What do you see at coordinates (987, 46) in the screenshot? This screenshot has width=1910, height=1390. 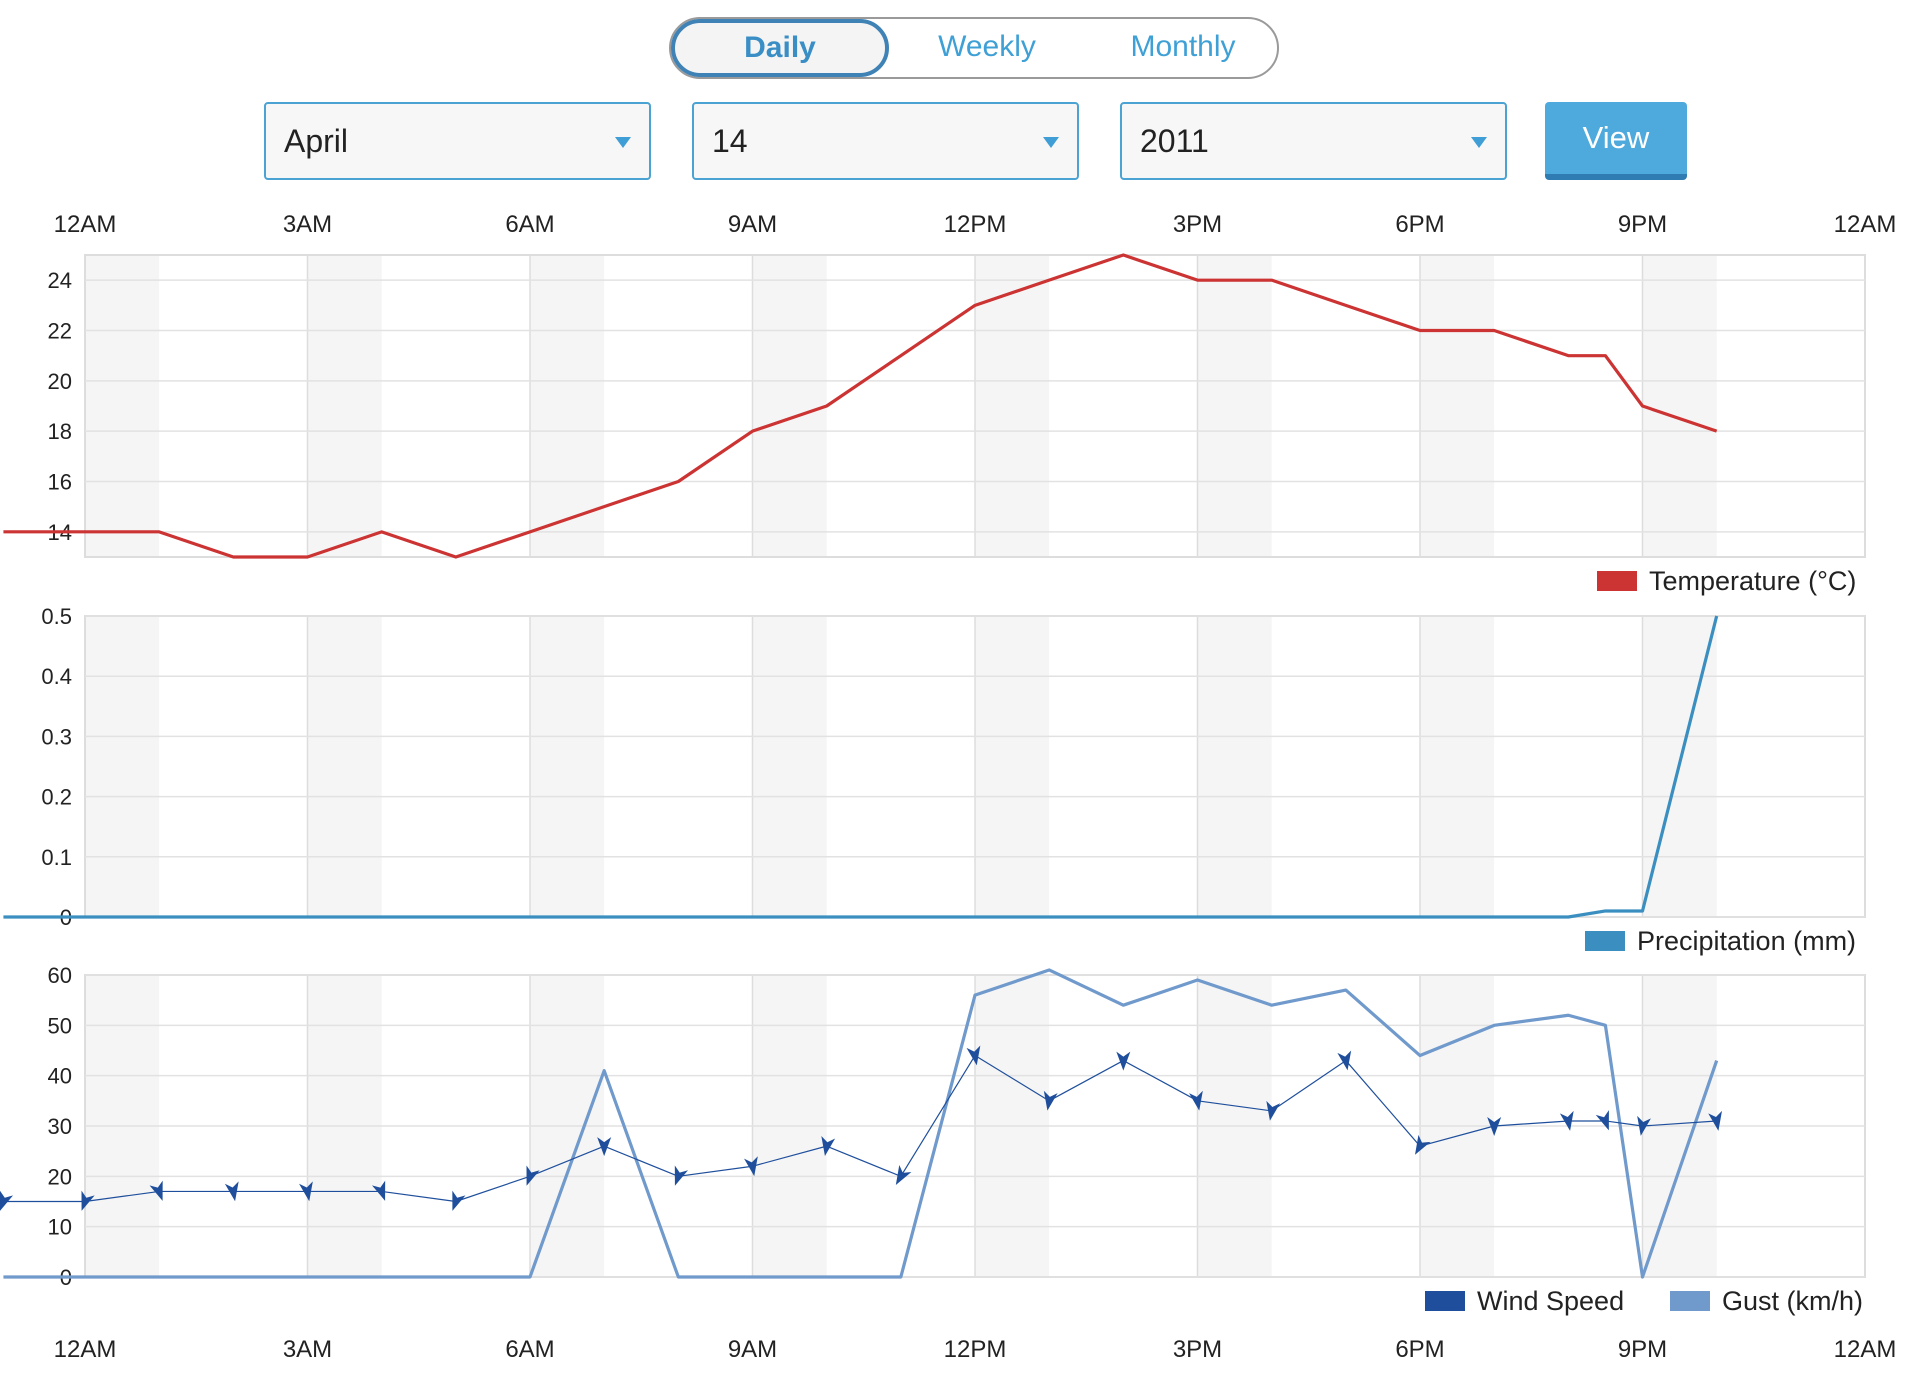 I see `tab-weekly: Weekly` at bounding box center [987, 46].